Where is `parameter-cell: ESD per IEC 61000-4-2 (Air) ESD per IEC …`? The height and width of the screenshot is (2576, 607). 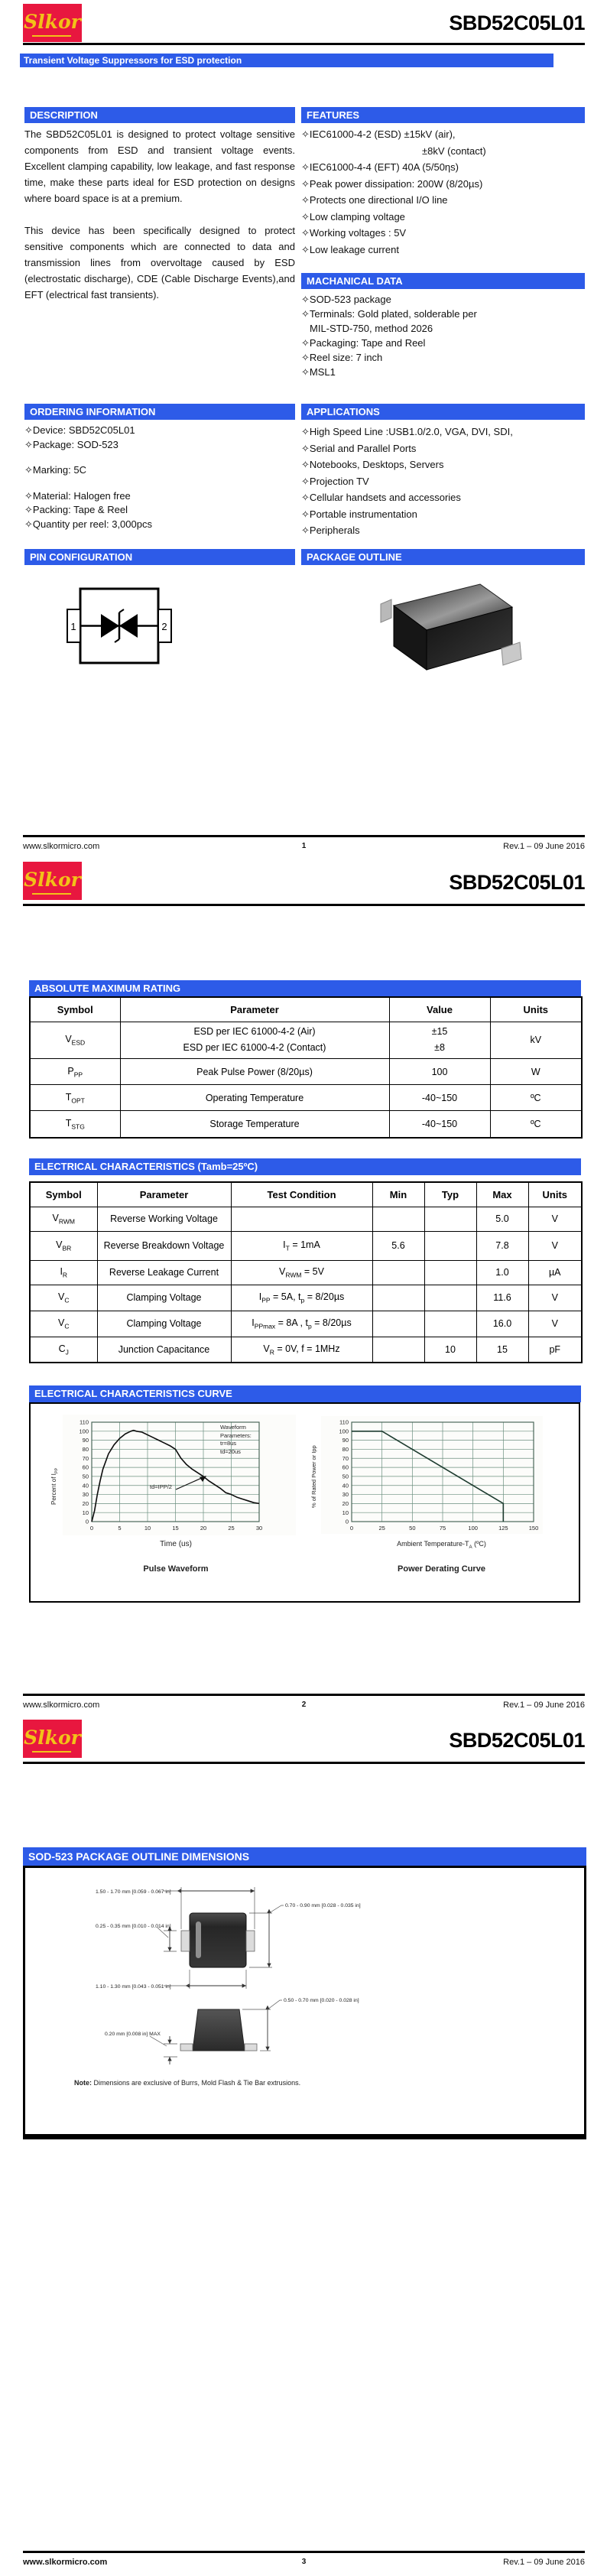
parameter-cell: ESD per IEC 61000-4-2 (Air) ESD per IEC … is located at coordinates (254, 1041).